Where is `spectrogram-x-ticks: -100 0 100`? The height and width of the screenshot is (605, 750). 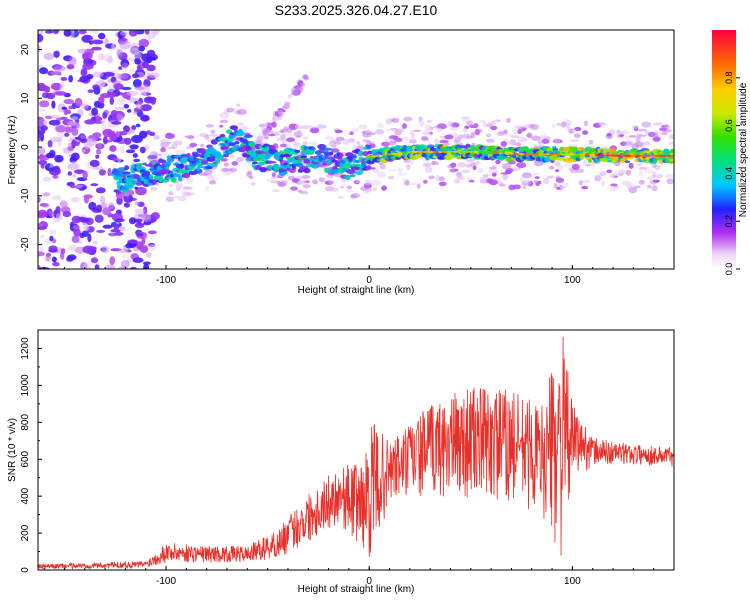
spectrogram-x-ticks: -100 0 100 is located at coordinates (359, 275).